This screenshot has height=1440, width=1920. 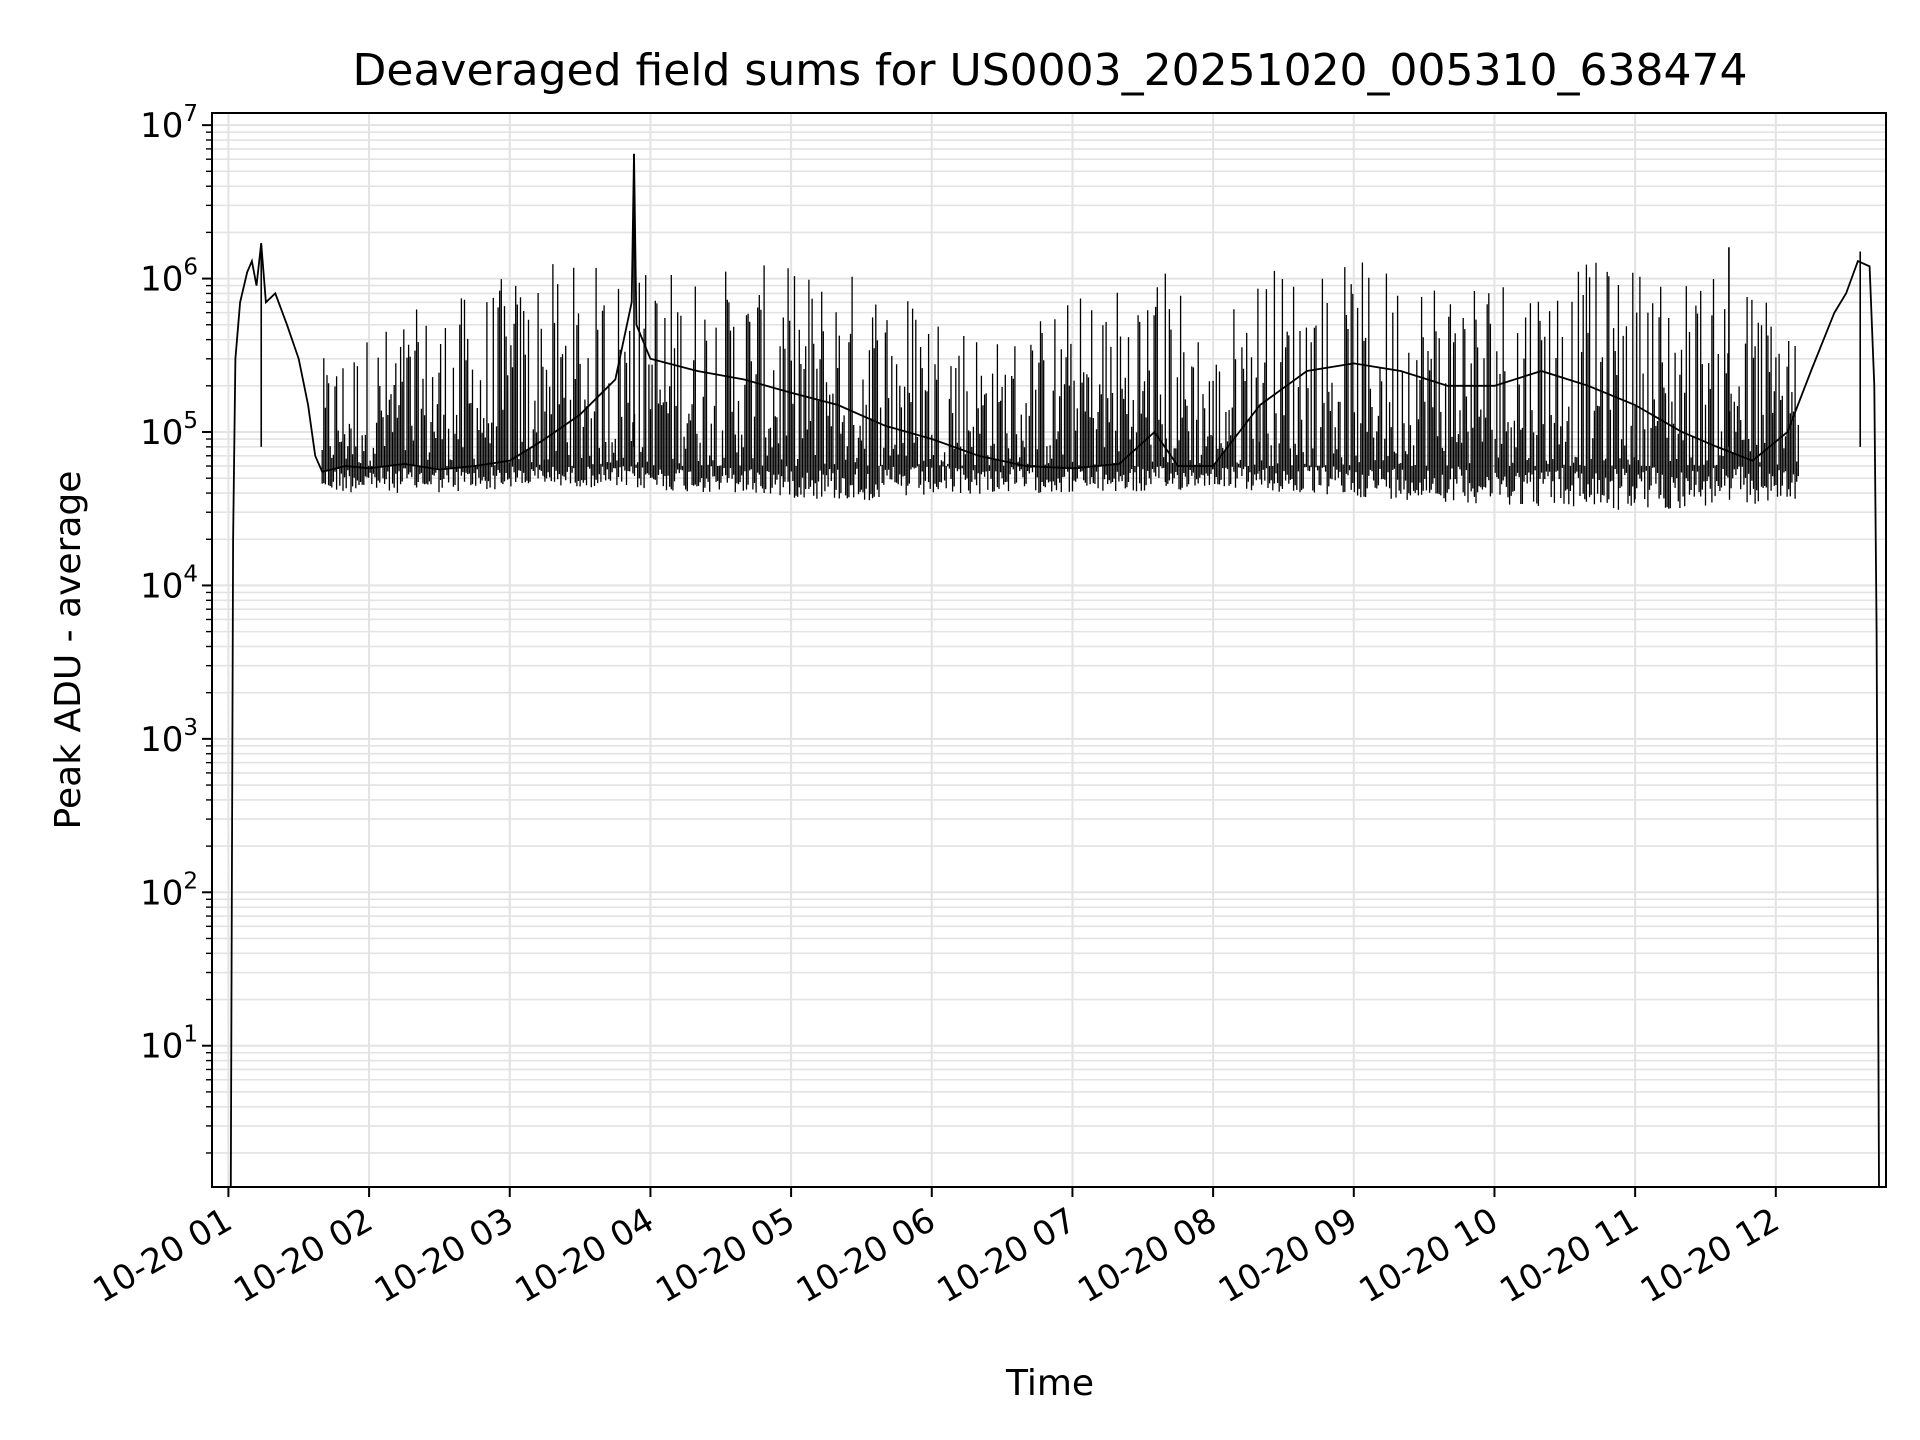 What do you see at coordinates (190, 728) in the screenshot?
I see `y-tick-exponent: 3` at bounding box center [190, 728].